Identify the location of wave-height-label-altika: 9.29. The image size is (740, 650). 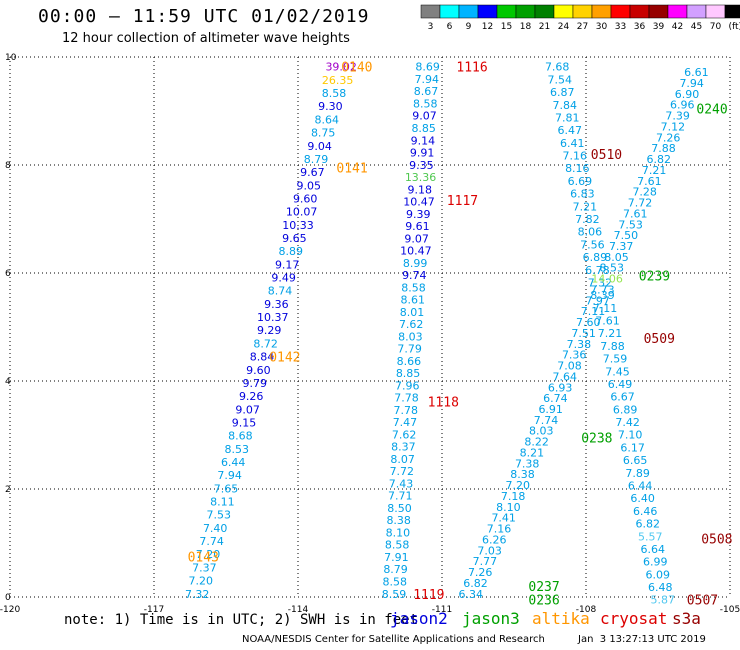
(269, 330).